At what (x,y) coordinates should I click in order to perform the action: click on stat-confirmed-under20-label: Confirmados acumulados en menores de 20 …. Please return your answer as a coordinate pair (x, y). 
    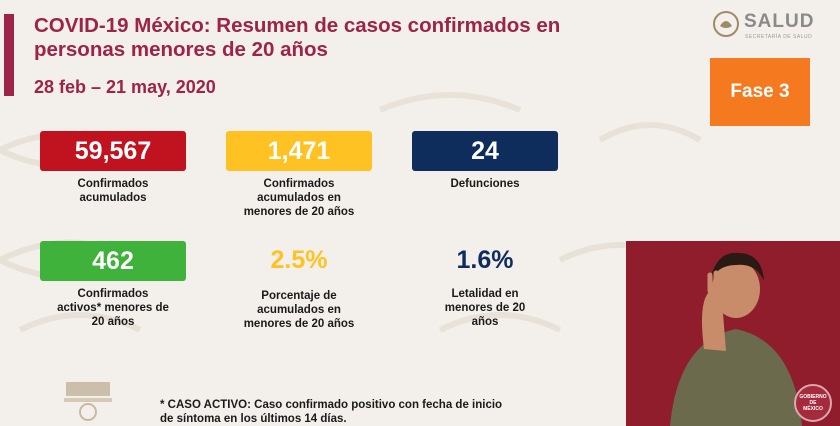
    Looking at the image, I should click on (299, 198).